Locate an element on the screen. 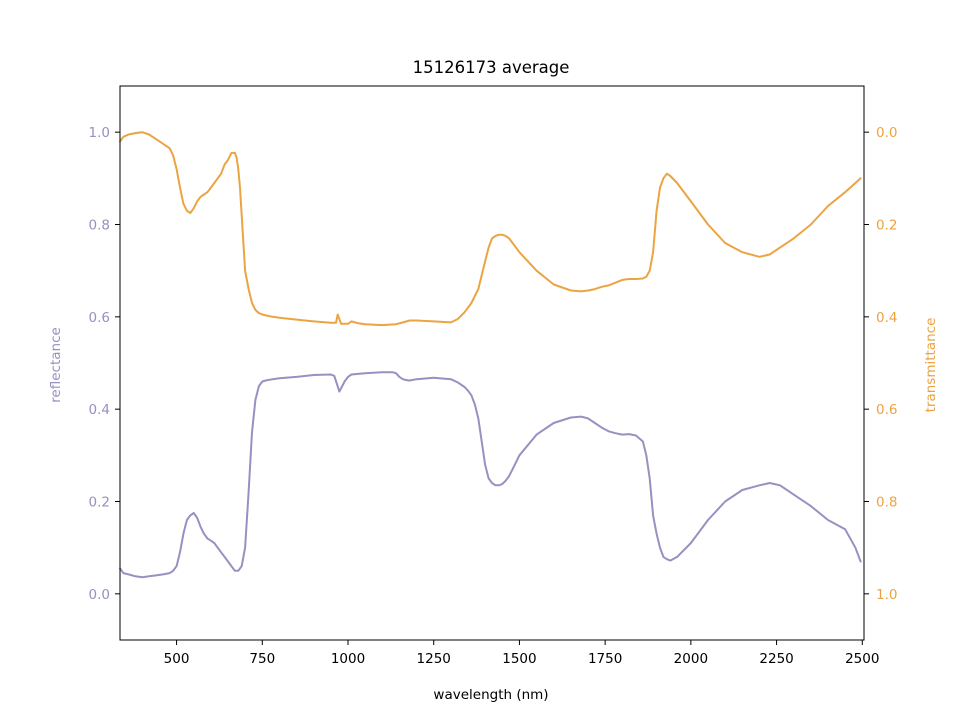 This screenshot has width=960, height=720. y-right-tick-label: 0.8 is located at coordinates (886, 503).